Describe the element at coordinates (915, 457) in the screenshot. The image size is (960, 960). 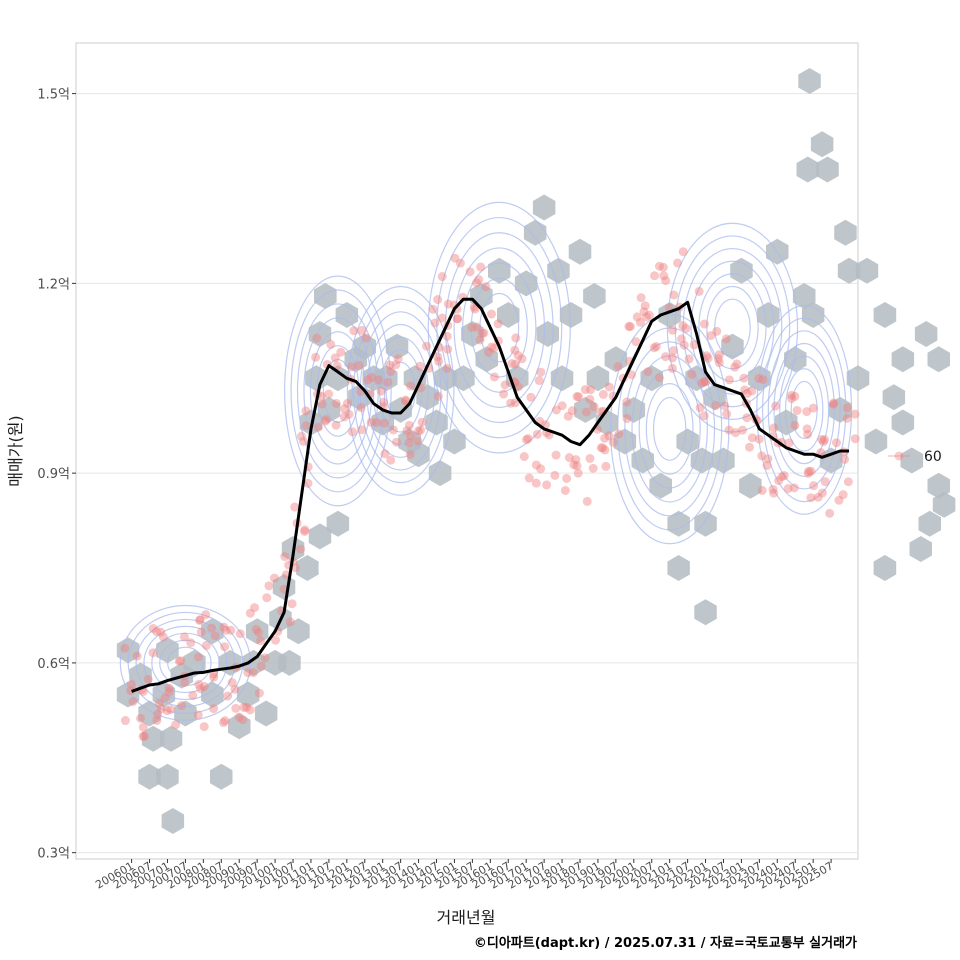
I see `legend: 60` at that location.